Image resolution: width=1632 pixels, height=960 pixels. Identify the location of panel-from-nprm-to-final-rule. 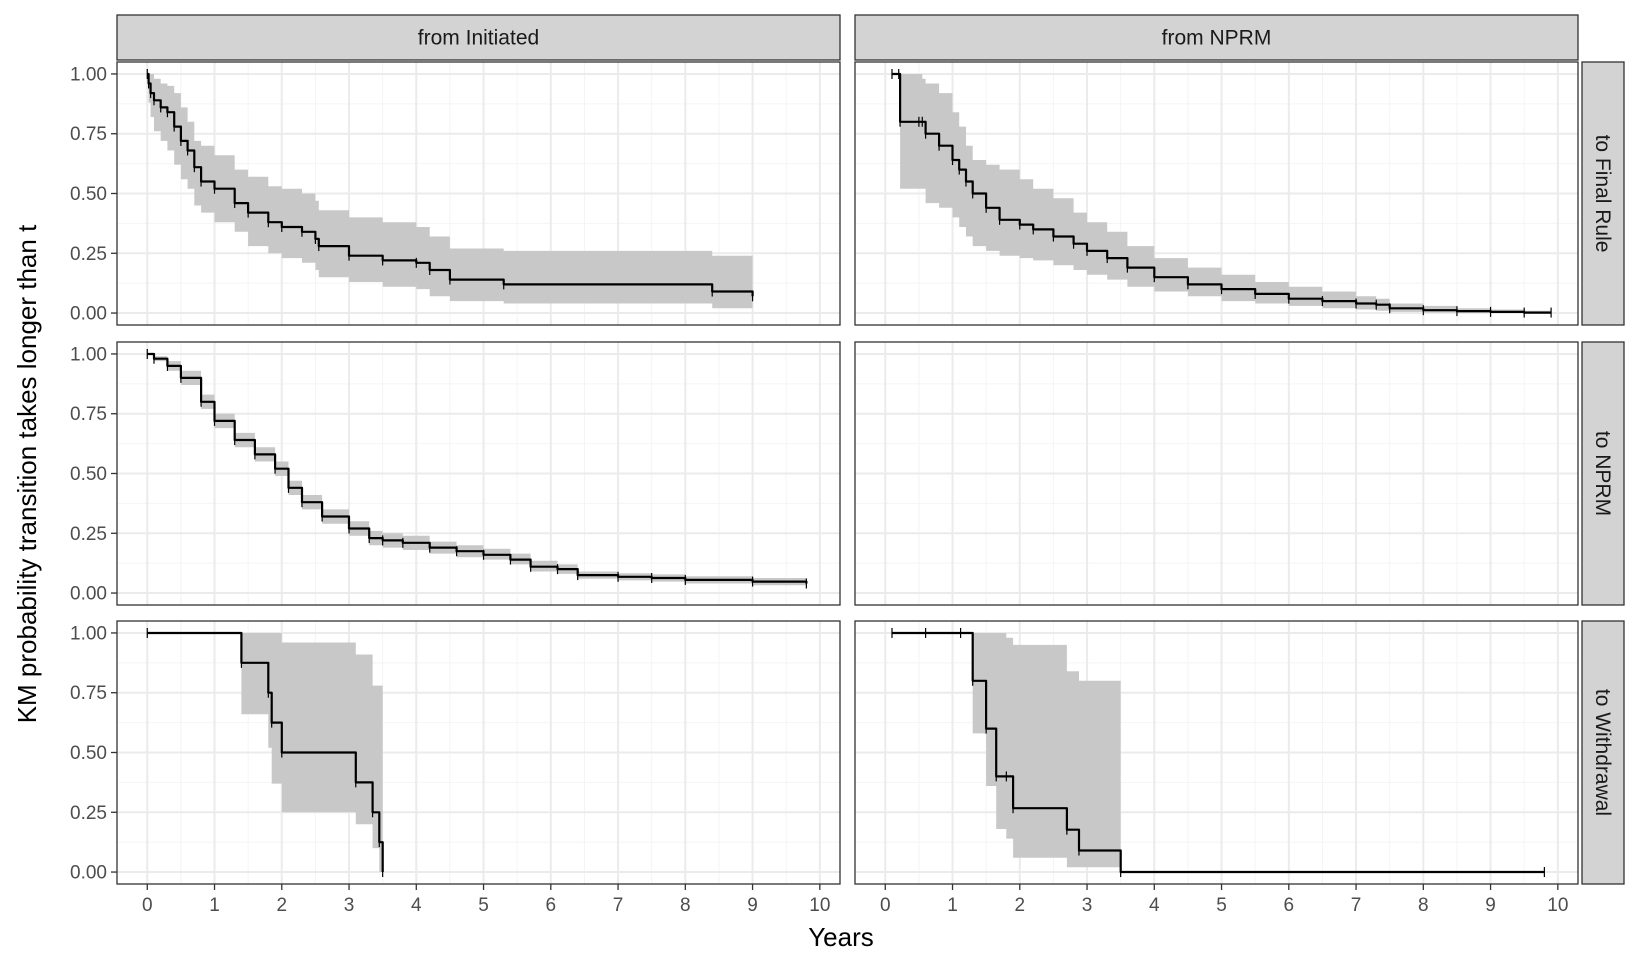
(1216, 193).